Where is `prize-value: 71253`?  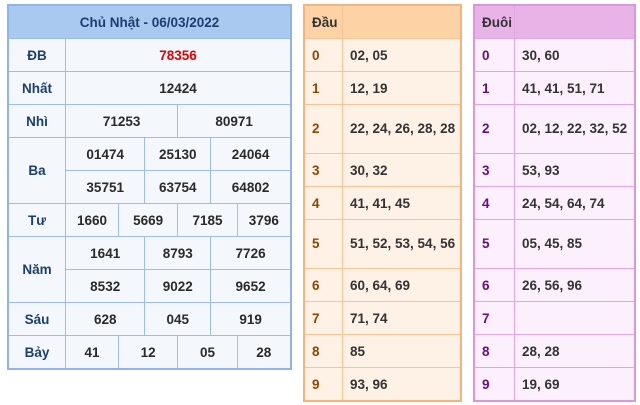
prize-value: 71253 is located at coordinates (121, 121).